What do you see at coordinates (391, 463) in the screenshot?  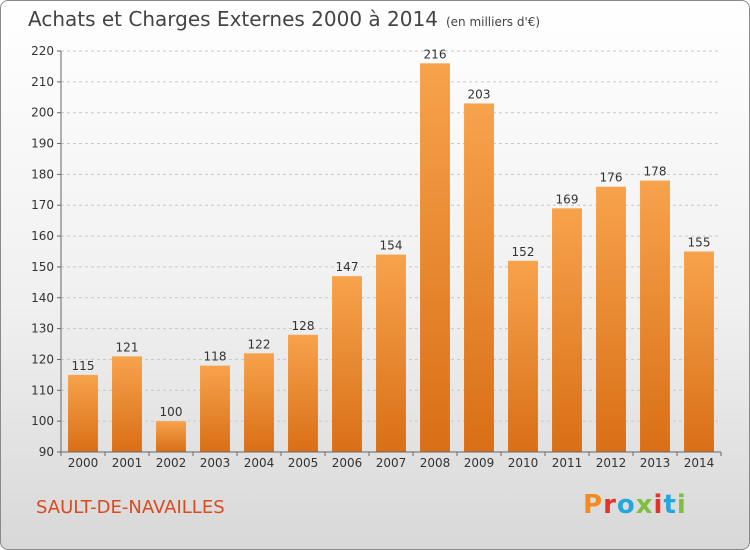 I see `x-tick-label: 2007` at bounding box center [391, 463].